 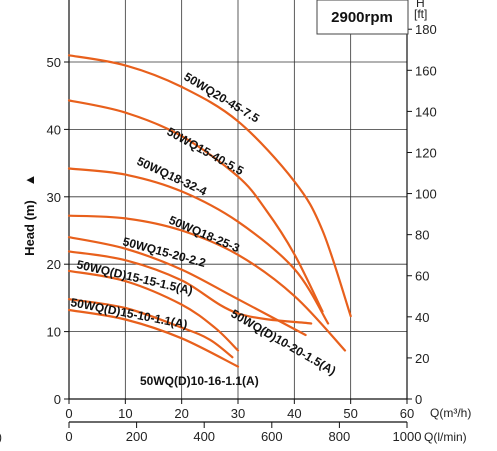 I want to click on y-axis-title: Head (m) ▲, so click(x=29, y=215).